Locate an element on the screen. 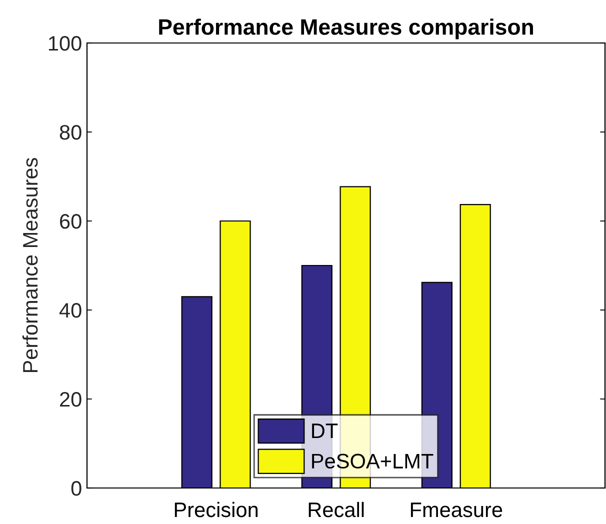  y-axis-title: Performance Measures is located at coordinates (30, 265).